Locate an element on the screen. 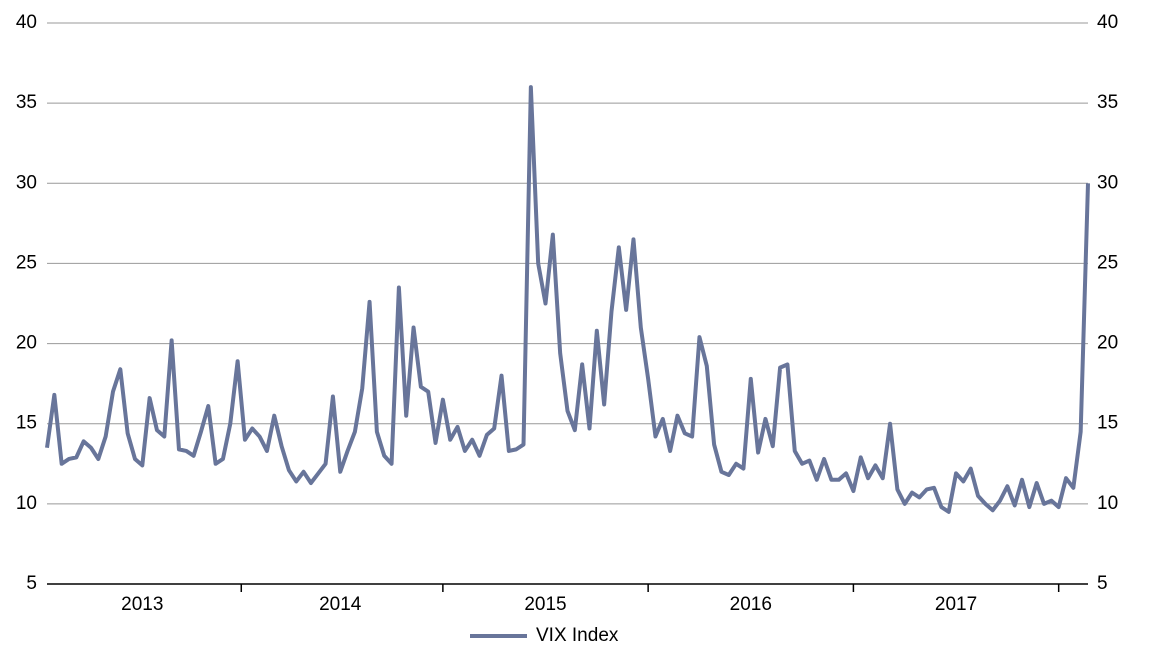  y-tick-label: 20 is located at coordinates (26, 343).